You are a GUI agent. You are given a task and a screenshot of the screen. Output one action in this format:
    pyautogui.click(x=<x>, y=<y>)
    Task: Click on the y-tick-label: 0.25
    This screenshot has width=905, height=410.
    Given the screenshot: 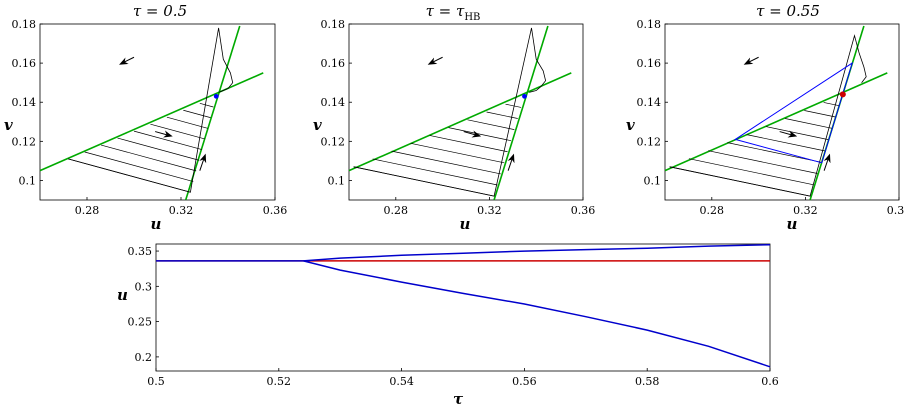 What is the action you would take?
    pyautogui.click(x=140, y=322)
    